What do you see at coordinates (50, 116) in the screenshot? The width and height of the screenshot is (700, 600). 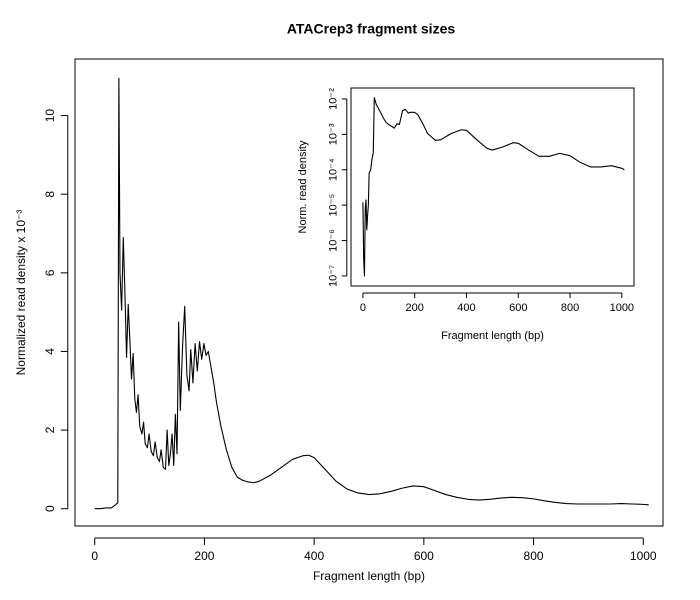 I see `y-tick-label: 10` at bounding box center [50, 116].